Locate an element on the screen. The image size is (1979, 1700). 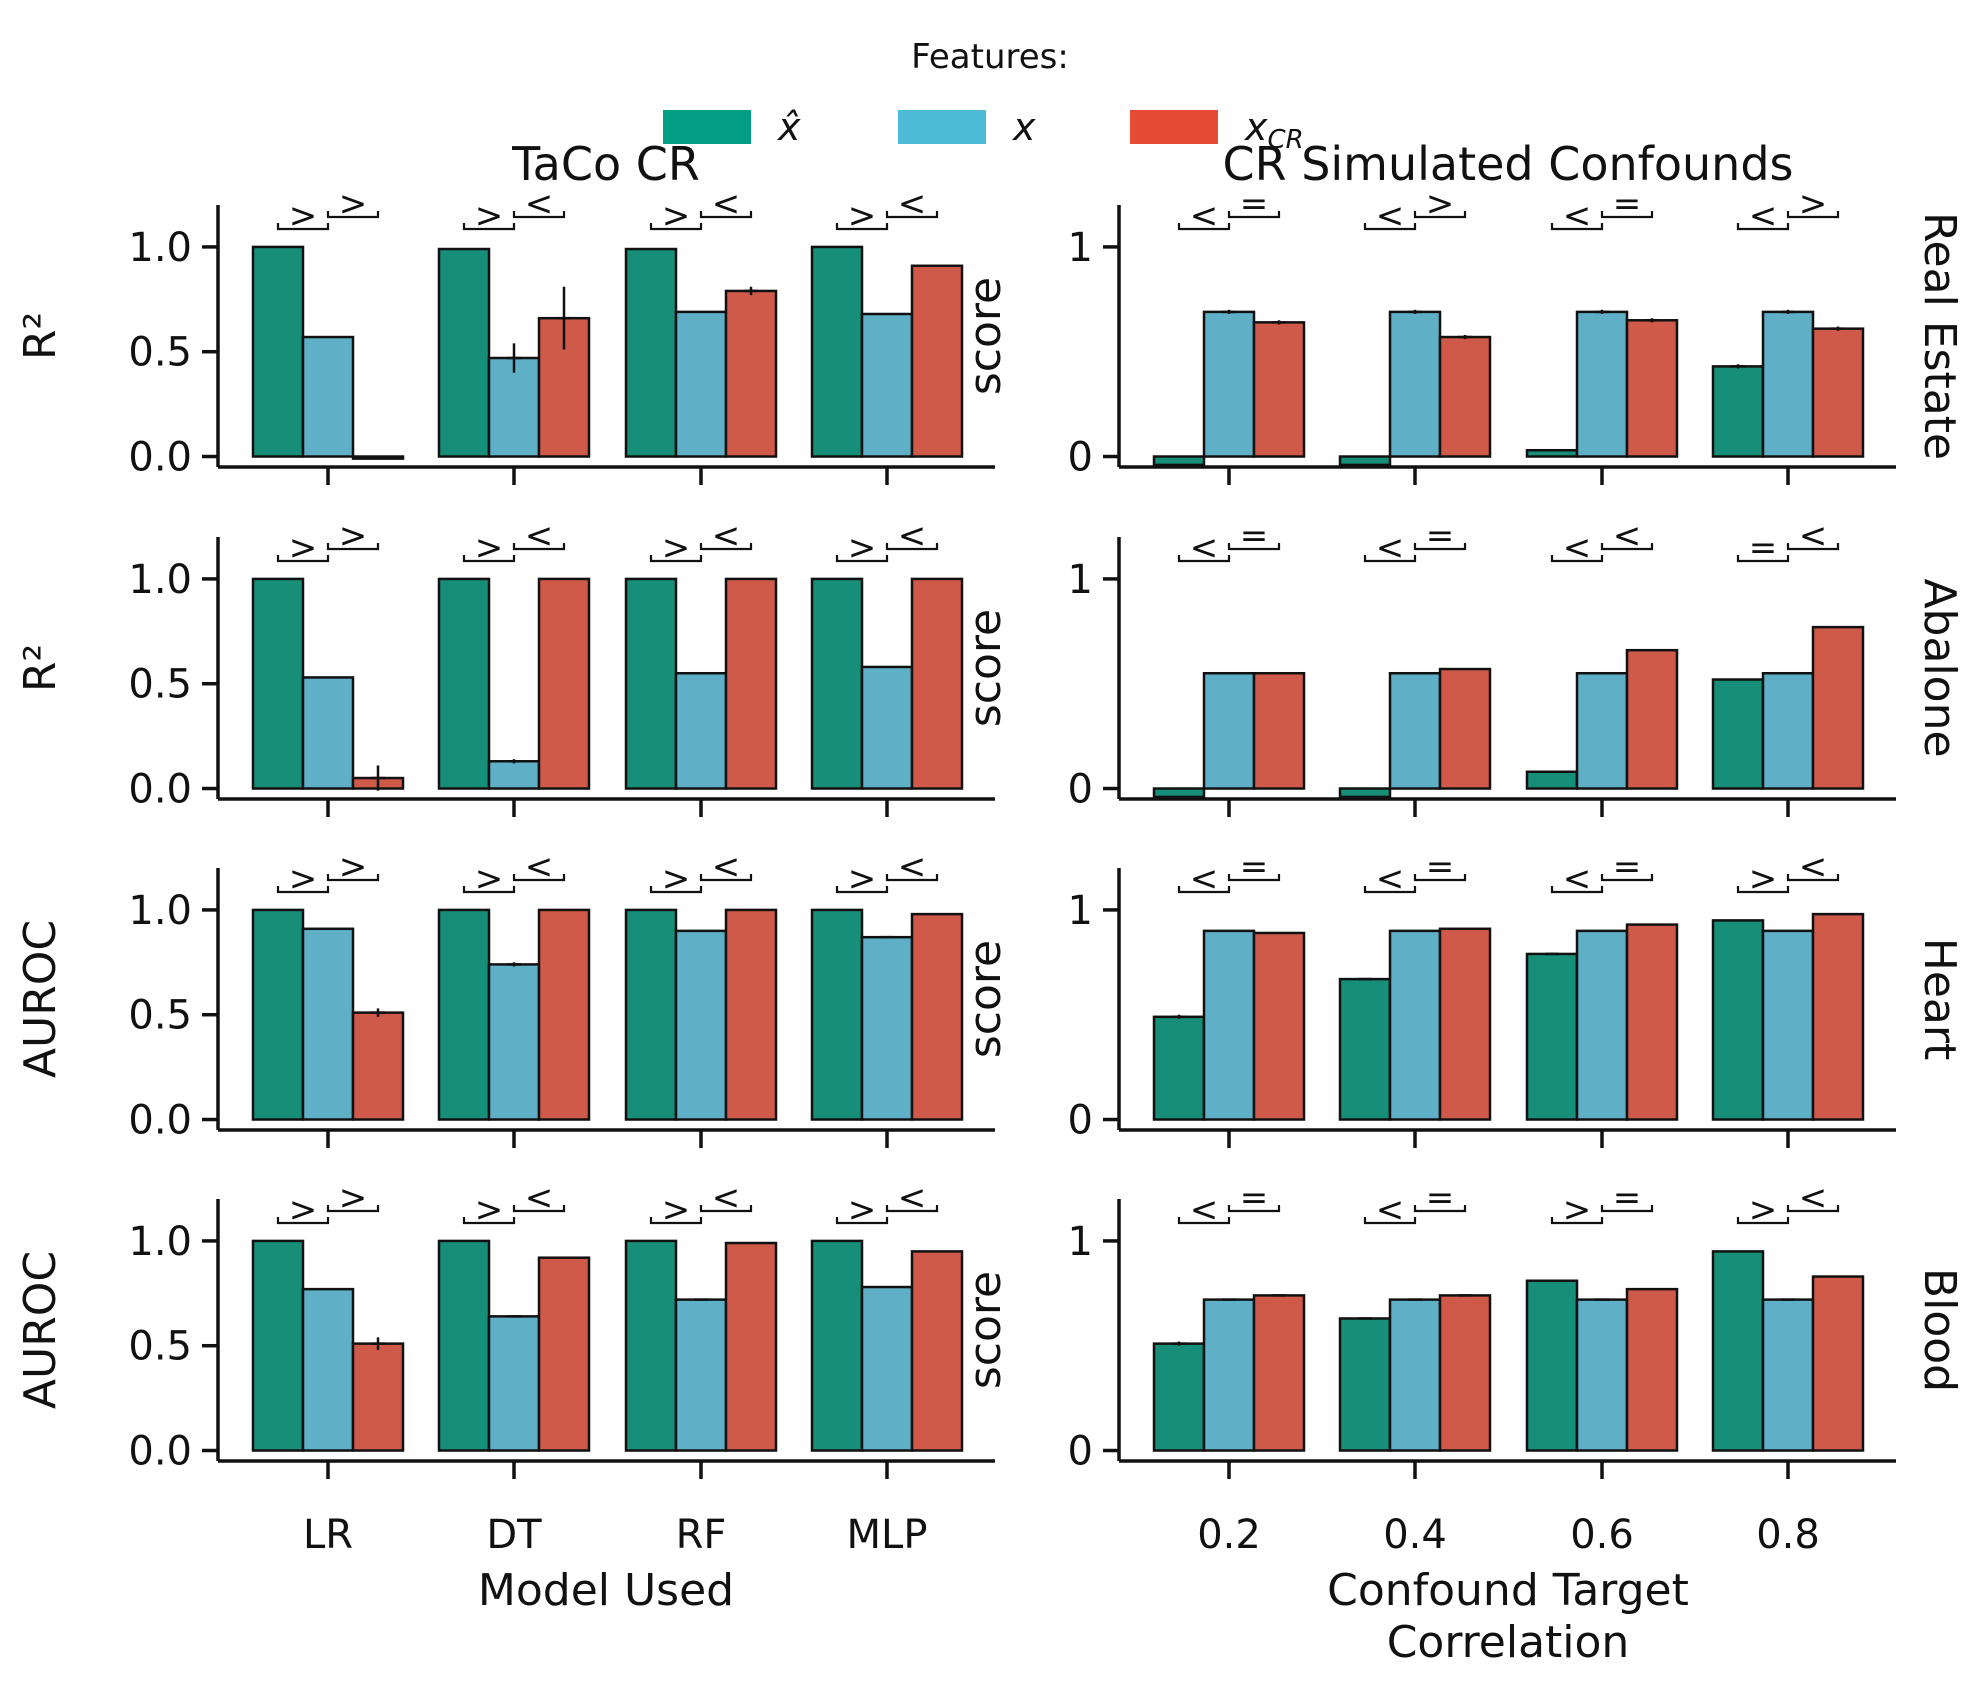
bar-blood-0-6-s0 is located at coordinates (1552, 1365).